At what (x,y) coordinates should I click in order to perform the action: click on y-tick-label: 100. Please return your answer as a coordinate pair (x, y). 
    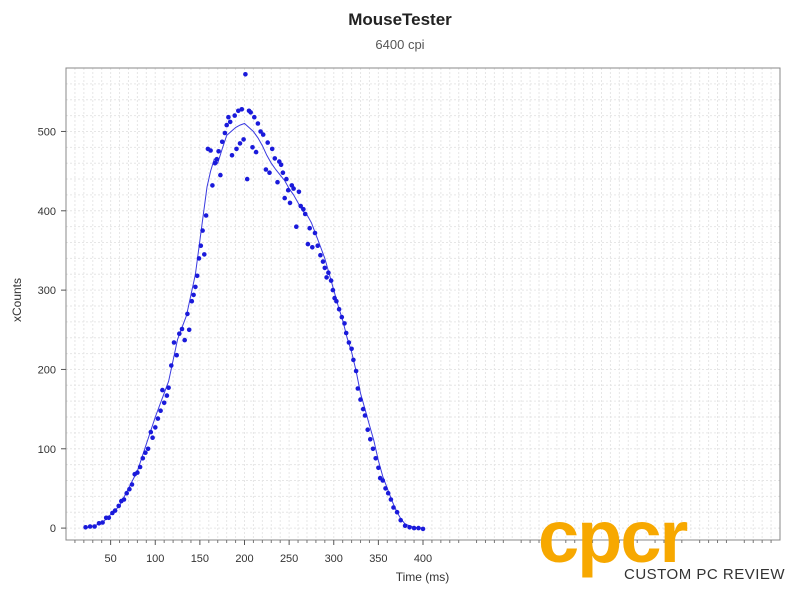
    Looking at the image, I should click on (47, 450).